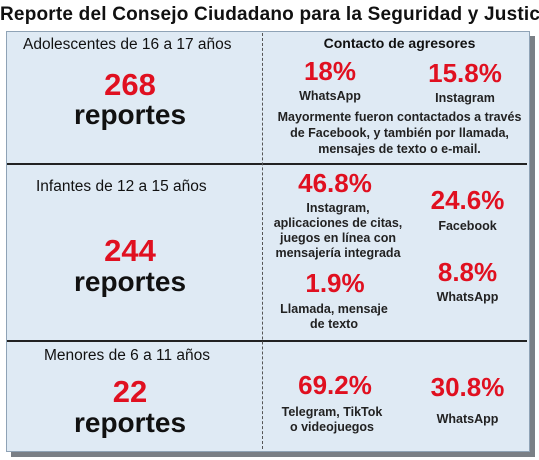 The height and width of the screenshot is (460, 539). I want to click on section-2-stat-3-pct: 1.9%, so click(335, 283).